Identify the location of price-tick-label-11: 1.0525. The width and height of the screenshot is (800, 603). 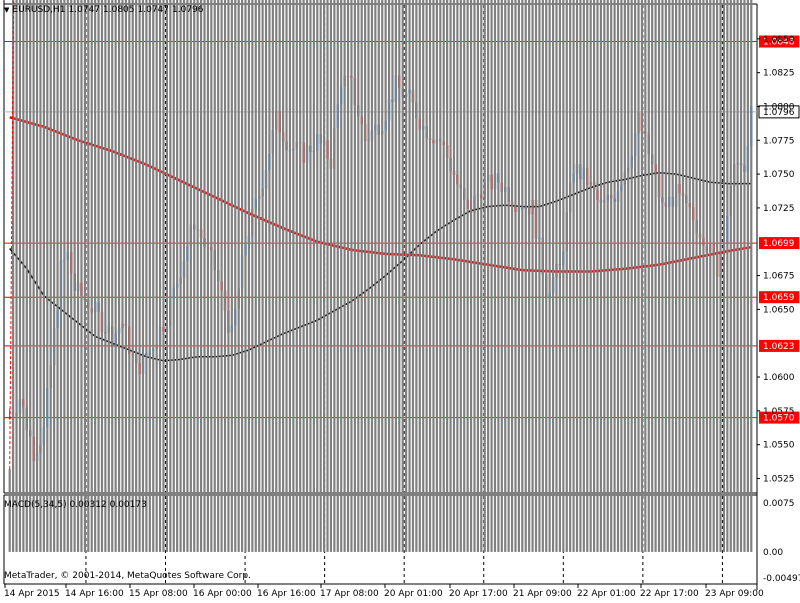
(779, 479).